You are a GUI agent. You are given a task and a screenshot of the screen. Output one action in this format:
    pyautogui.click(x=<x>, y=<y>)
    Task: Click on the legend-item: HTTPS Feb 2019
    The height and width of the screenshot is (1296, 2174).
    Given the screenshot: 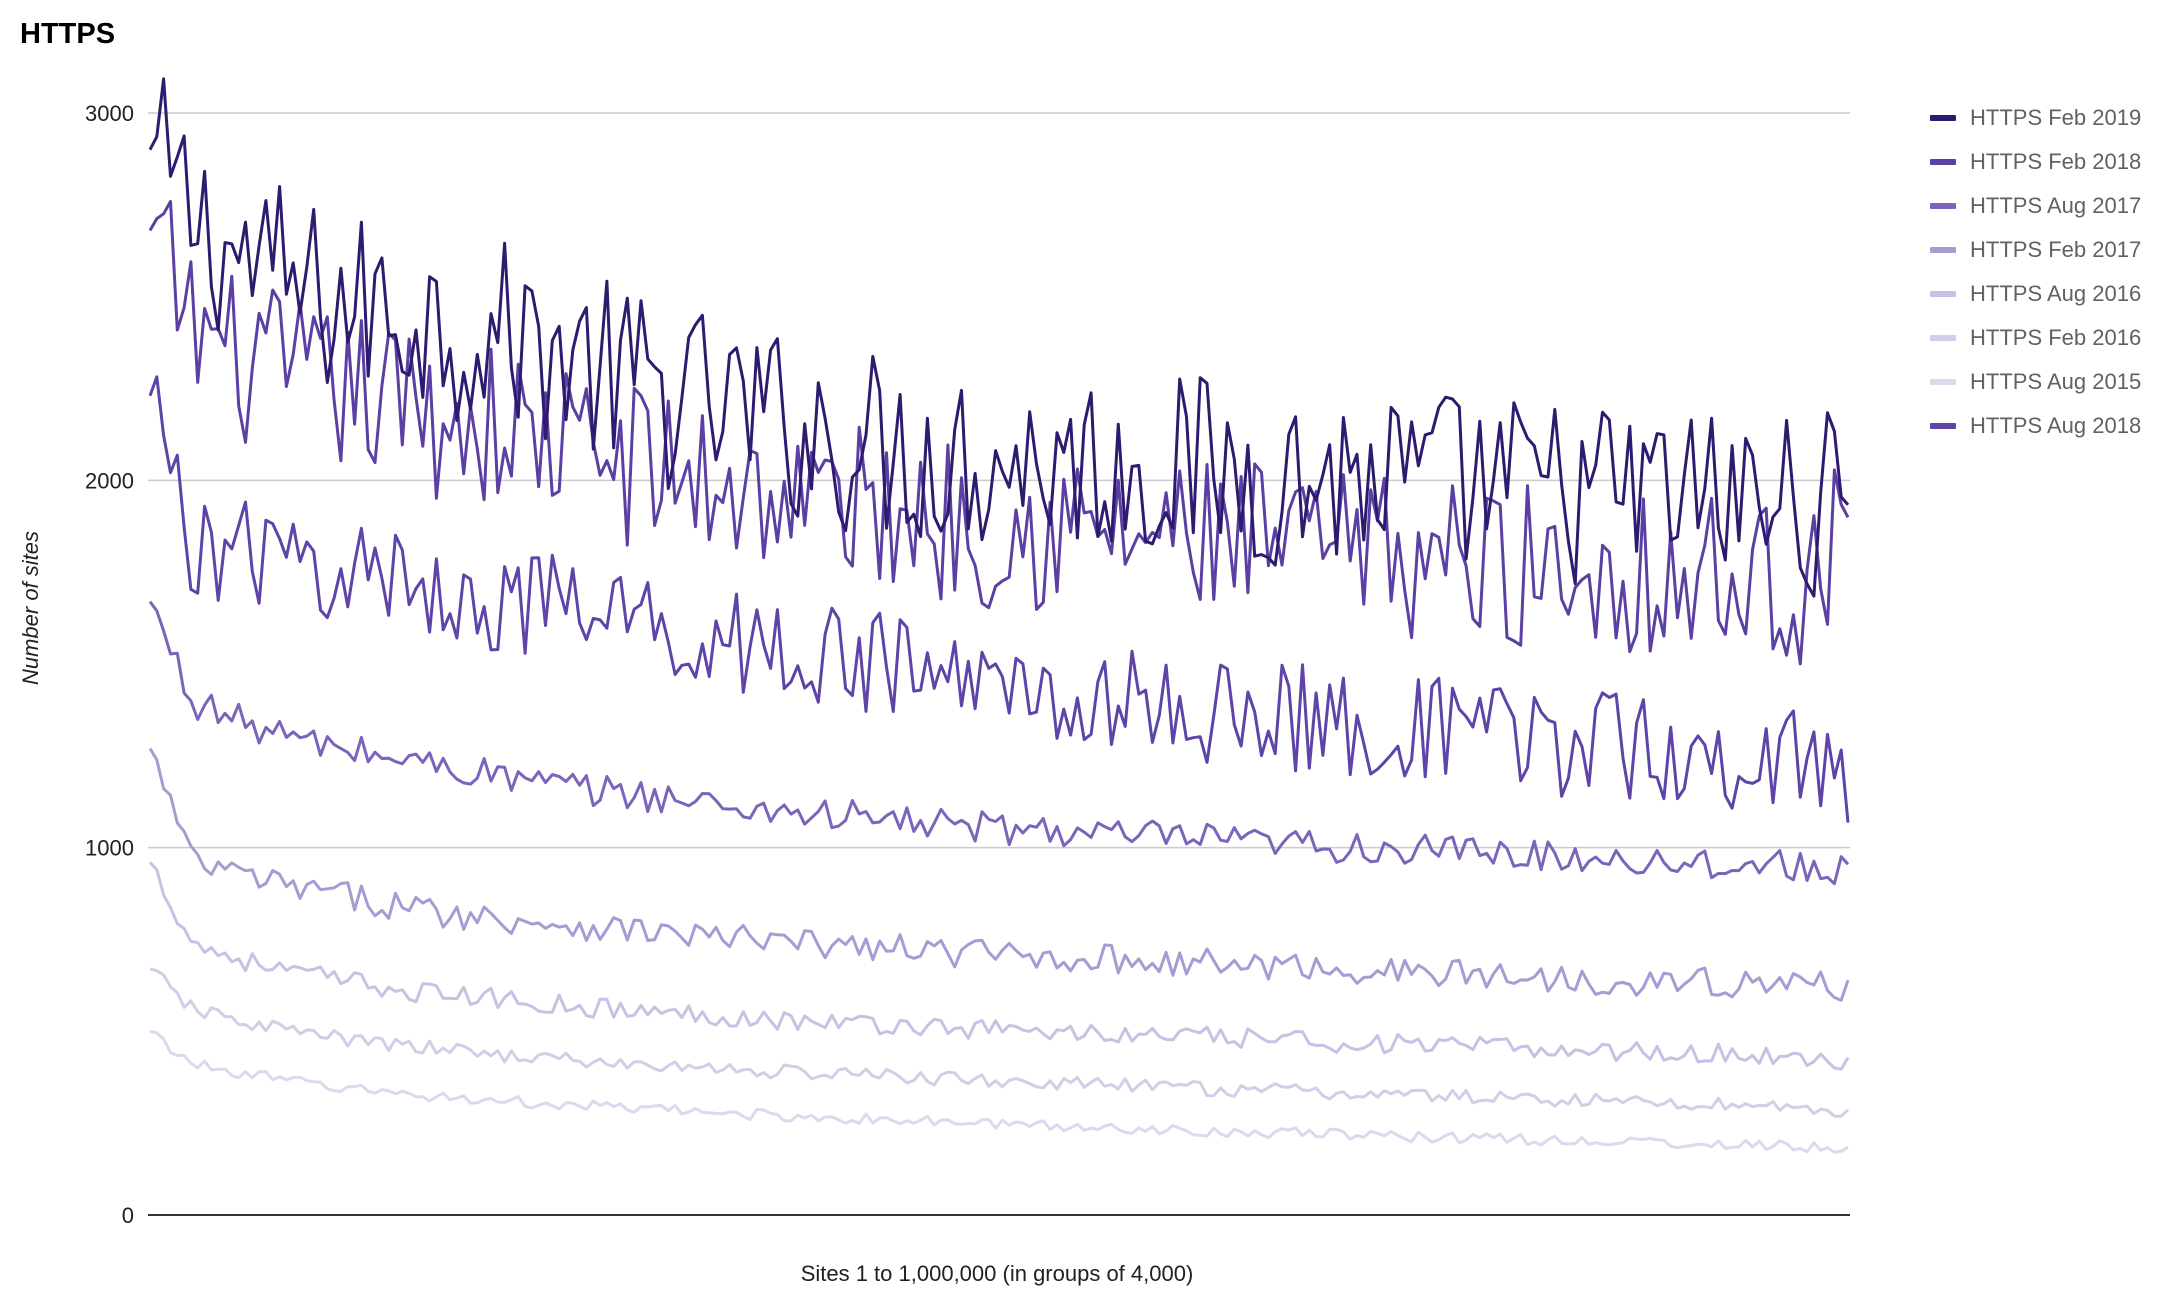 What is the action you would take?
    pyautogui.click(x=2035, y=118)
    